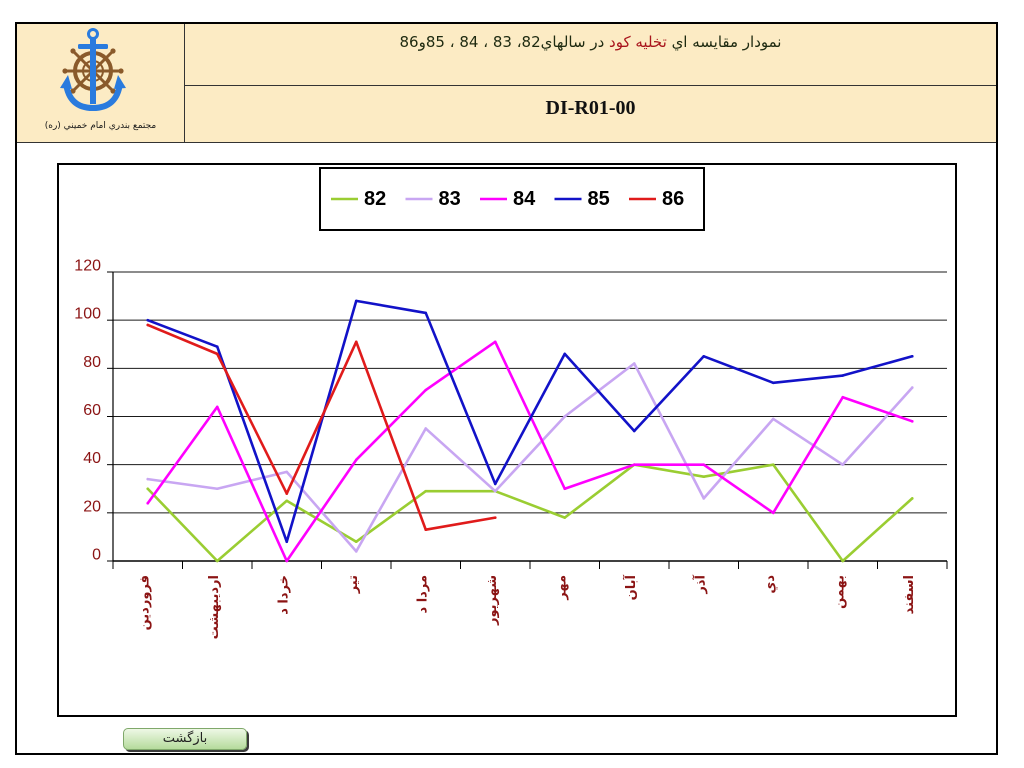 This screenshot has width=1024, height=768. What do you see at coordinates (353, 584) in the screenshot?
I see `x-tick-label: تير` at bounding box center [353, 584].